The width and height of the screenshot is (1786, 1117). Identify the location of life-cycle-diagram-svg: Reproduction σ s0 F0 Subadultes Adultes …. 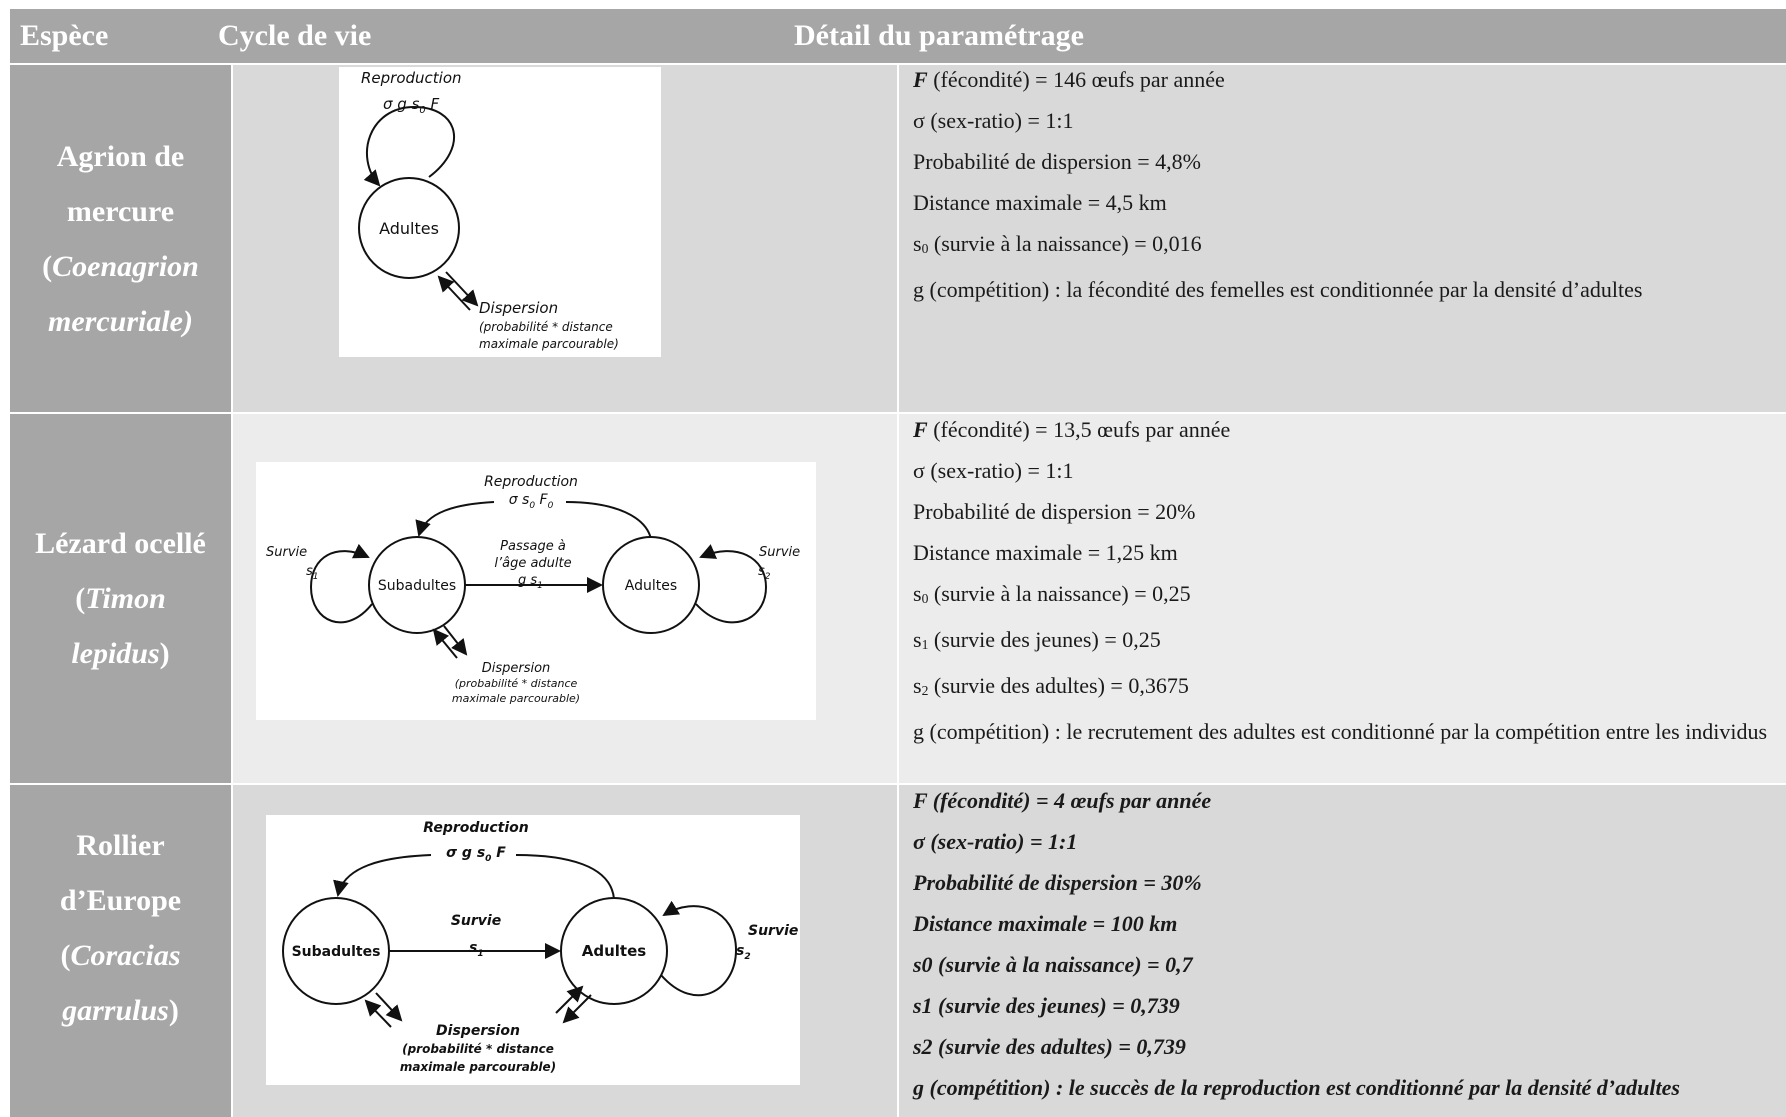
(533, 589).